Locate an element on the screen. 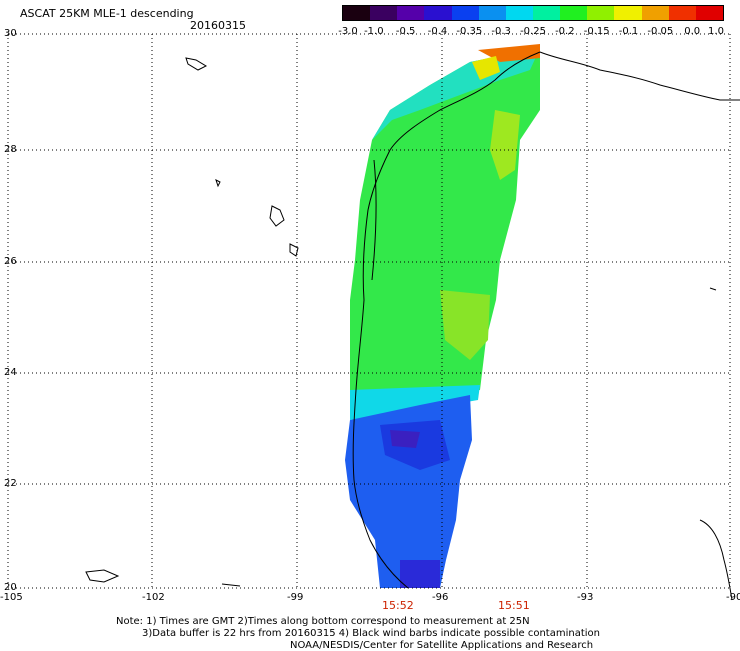  lat-label: 20 is located at coordinates (10, 587).